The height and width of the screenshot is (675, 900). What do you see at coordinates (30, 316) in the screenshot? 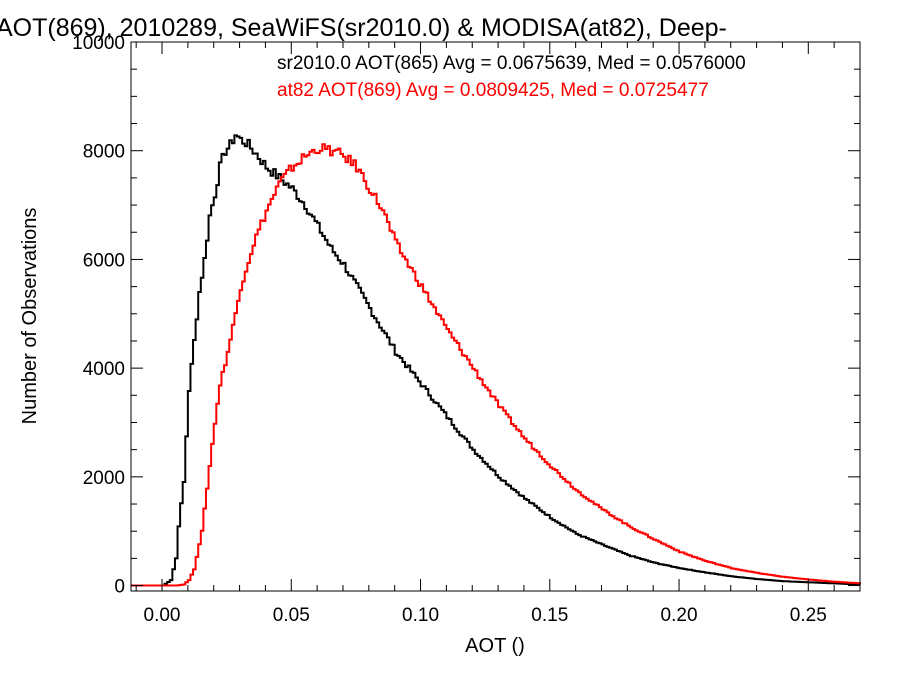
I see `y-axis-label: Number of Observations` at bounding box center [30, 316].